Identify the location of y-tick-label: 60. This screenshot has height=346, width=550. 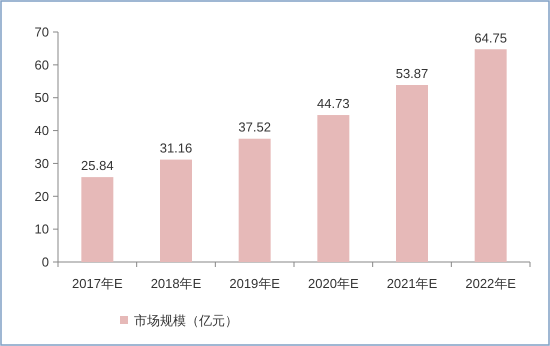
(41, 64).